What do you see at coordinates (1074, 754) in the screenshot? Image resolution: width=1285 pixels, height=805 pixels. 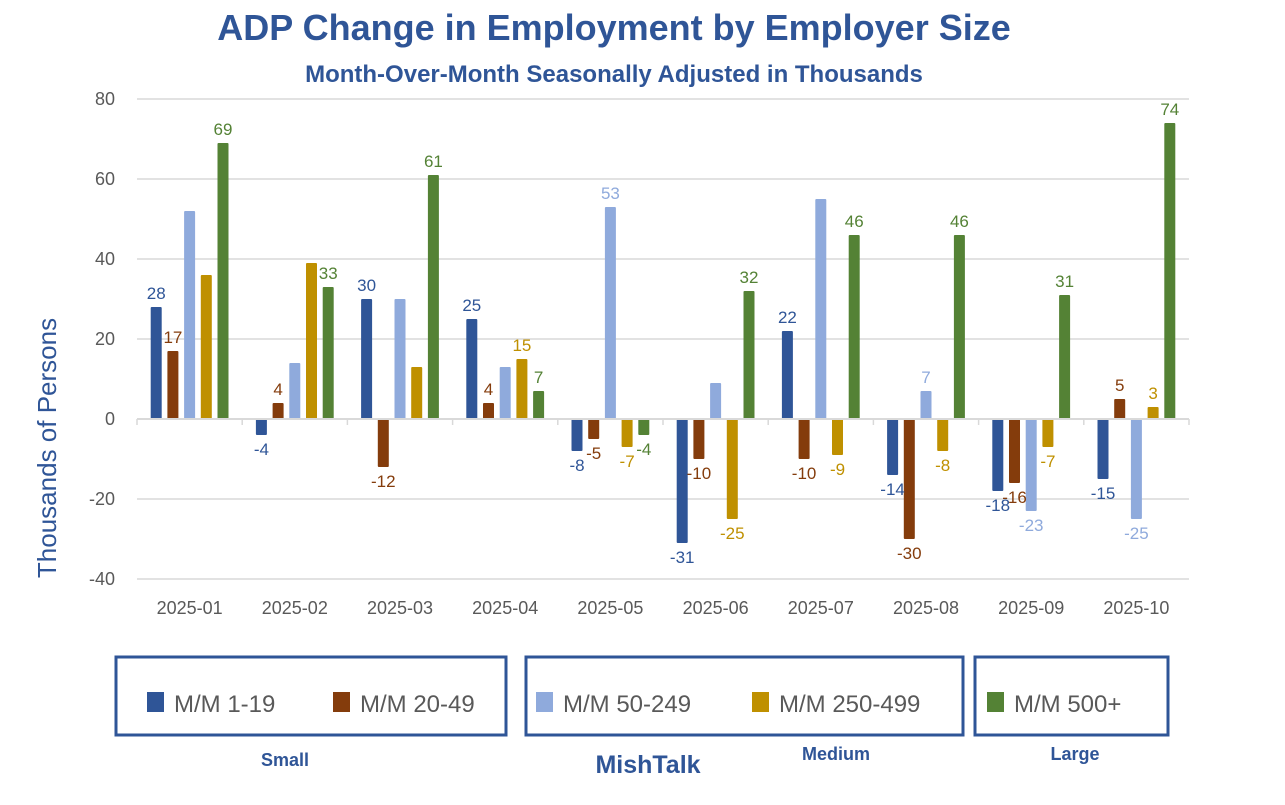 I see `legend-group-large: Large` at bounding box center [1074, 754].